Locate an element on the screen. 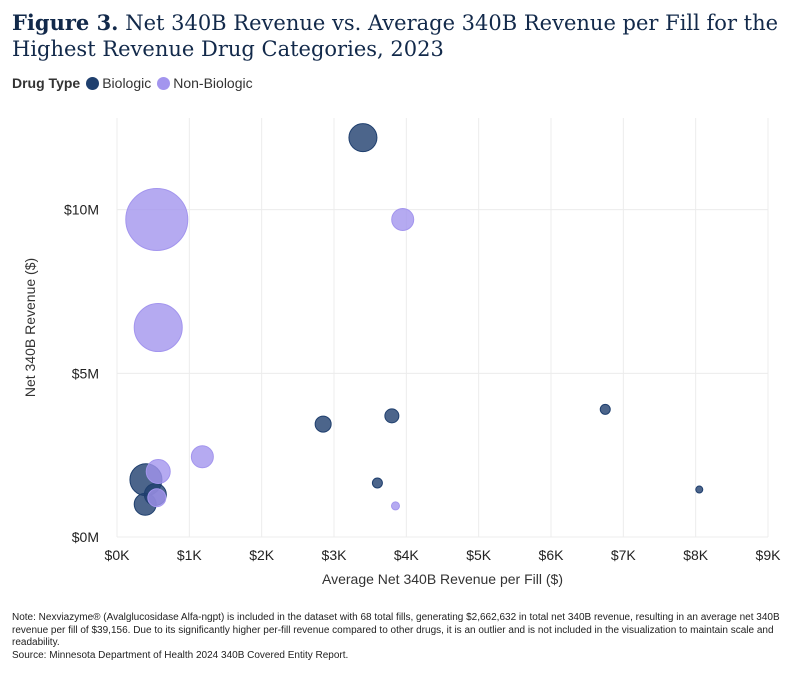 The width and height of the screenshot is (794, 678). x-axis-ticks: $0K $1K $2K $3K $4K $5K $6K $7K $8K $9K is located at coordinates (443, 555).